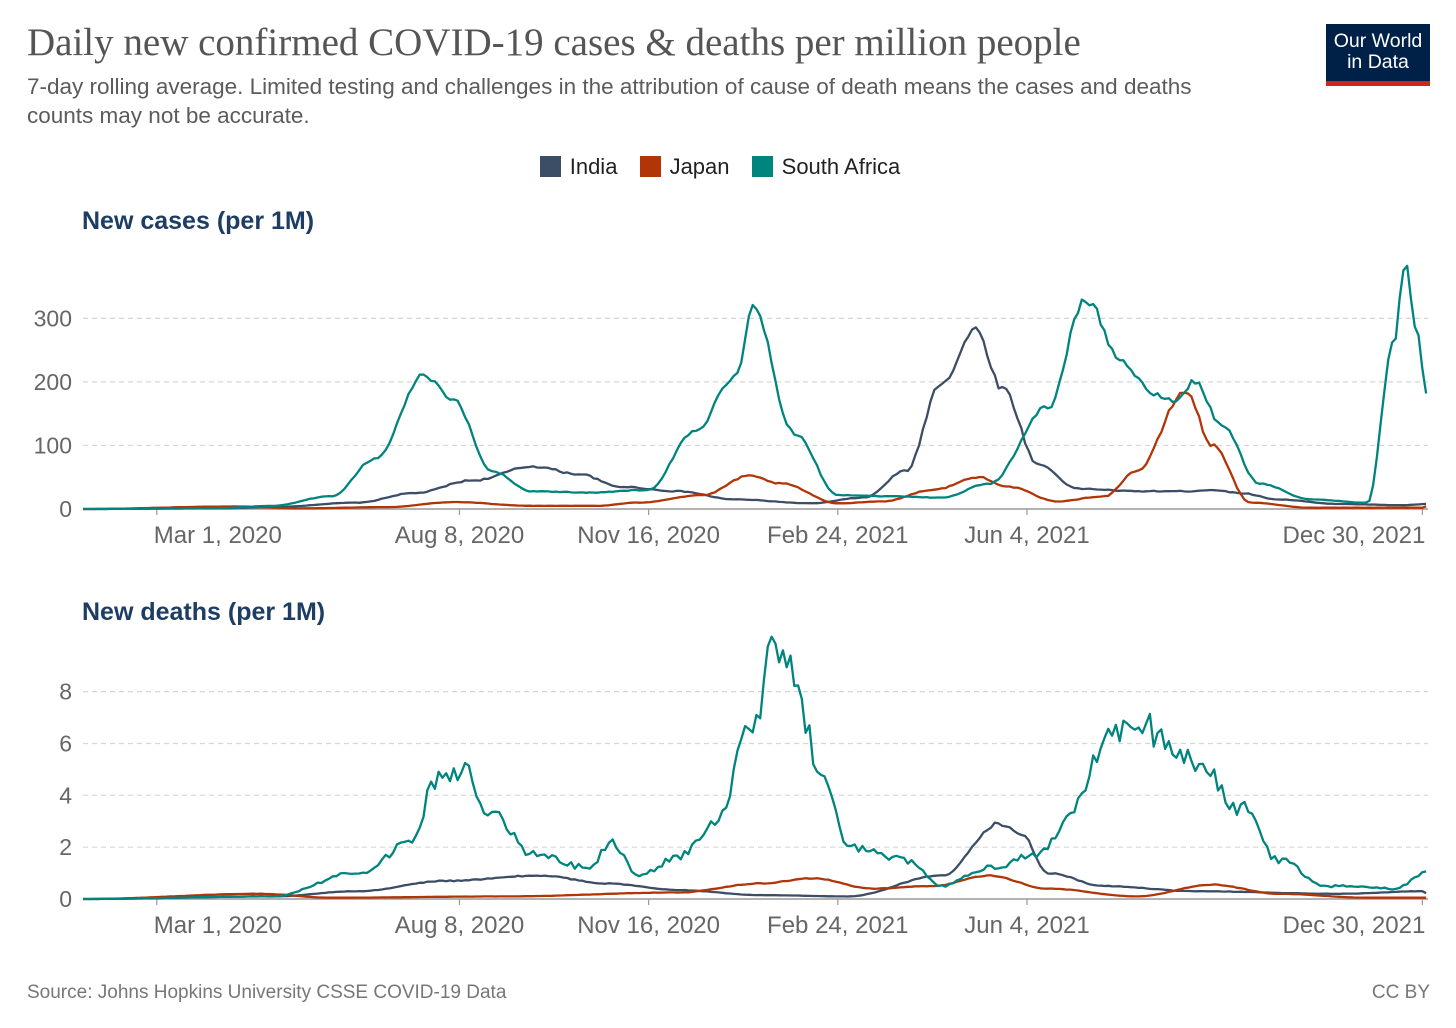 The height and width of the screenshot is (1028, 1456). Describe the element at coordinates (53, 318) in the screenshot. I see `y-tick-label: 300` at that location.